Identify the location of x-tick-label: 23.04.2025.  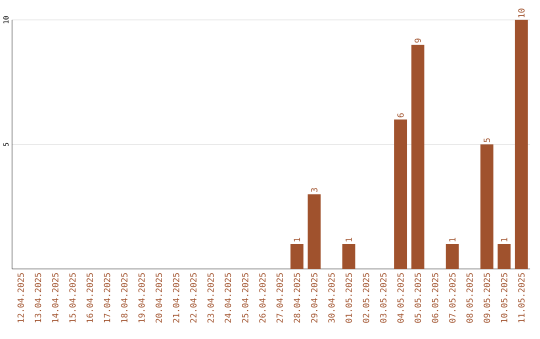
(210, 298).